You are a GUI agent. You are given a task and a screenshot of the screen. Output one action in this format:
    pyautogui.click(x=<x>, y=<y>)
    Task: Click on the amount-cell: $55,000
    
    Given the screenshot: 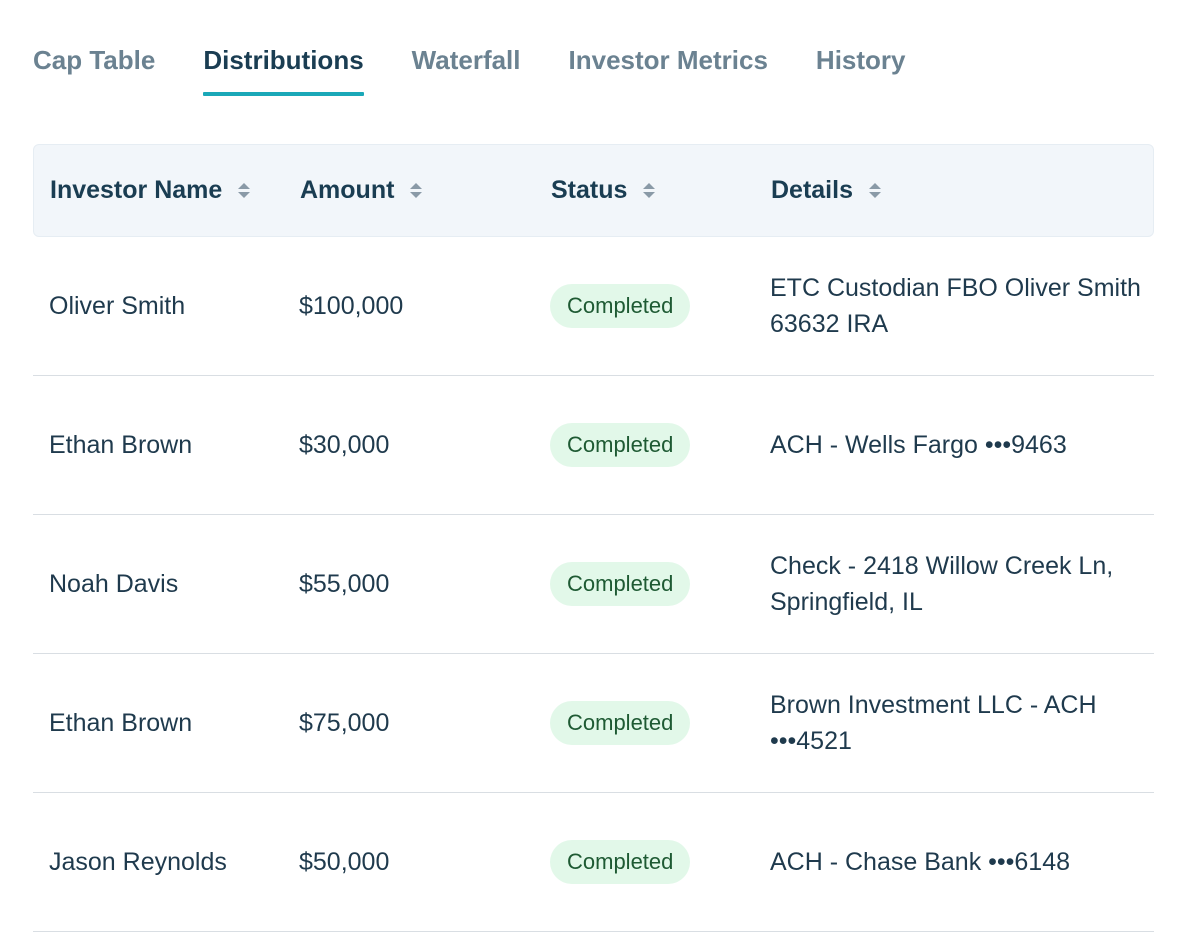 What is the action you would take?
    pyautogui.click(x=344, y=584)
    